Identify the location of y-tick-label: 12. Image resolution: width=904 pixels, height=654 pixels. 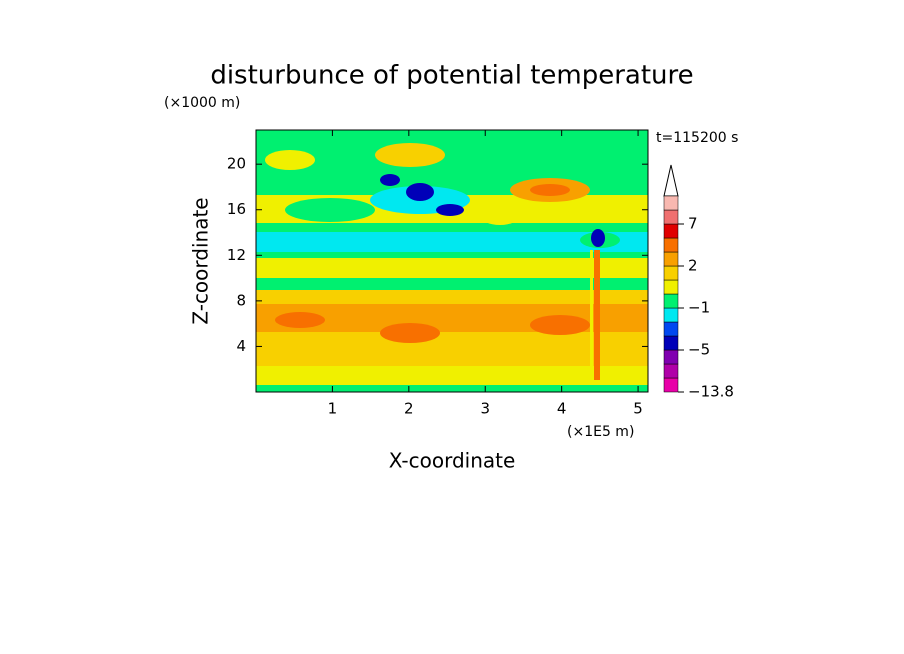
(236, 255).